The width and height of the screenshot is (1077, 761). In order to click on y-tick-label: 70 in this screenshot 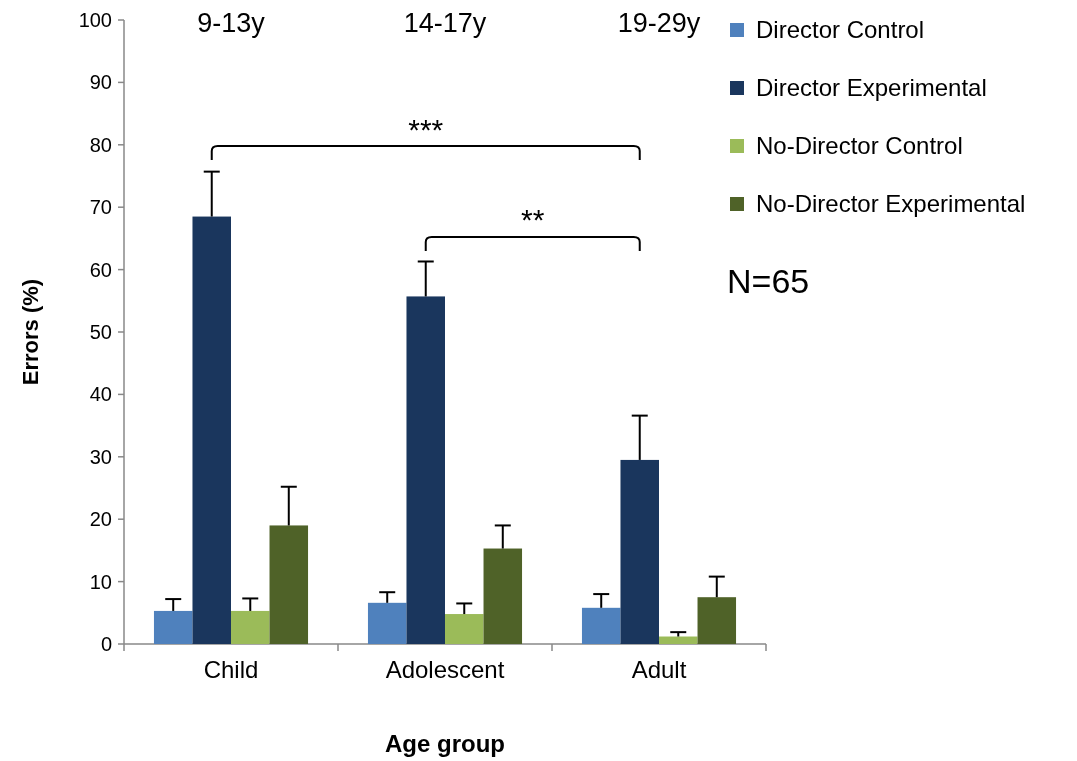, I will do `click(100, 207)`.